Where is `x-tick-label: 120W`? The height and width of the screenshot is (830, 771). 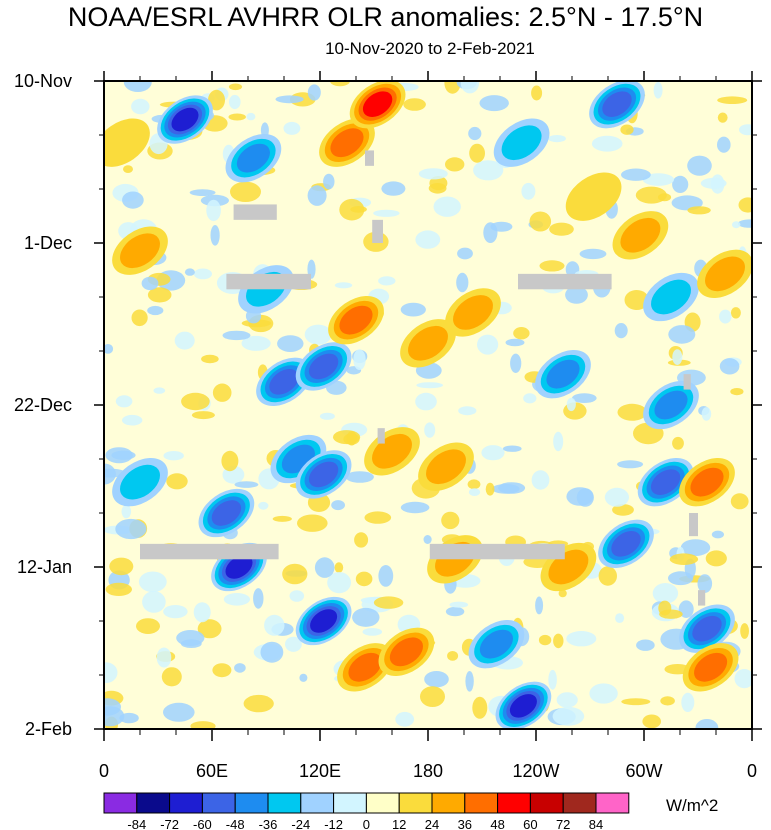
x-tick-label: 120W is located at coordinates (535, 771).